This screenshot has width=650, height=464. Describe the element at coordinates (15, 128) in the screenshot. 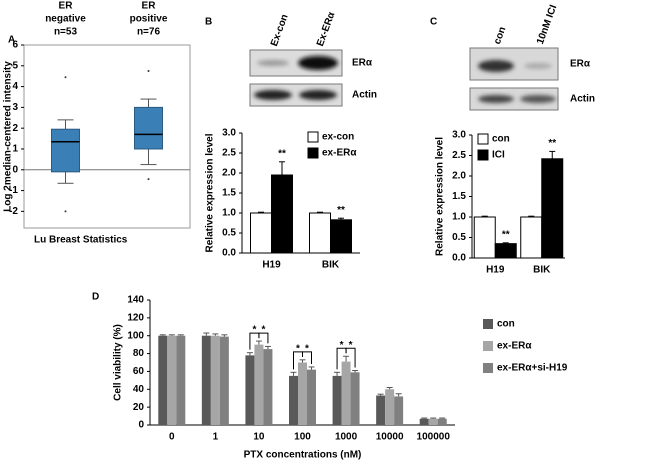

I see `y-tick-label: 2` at that location.